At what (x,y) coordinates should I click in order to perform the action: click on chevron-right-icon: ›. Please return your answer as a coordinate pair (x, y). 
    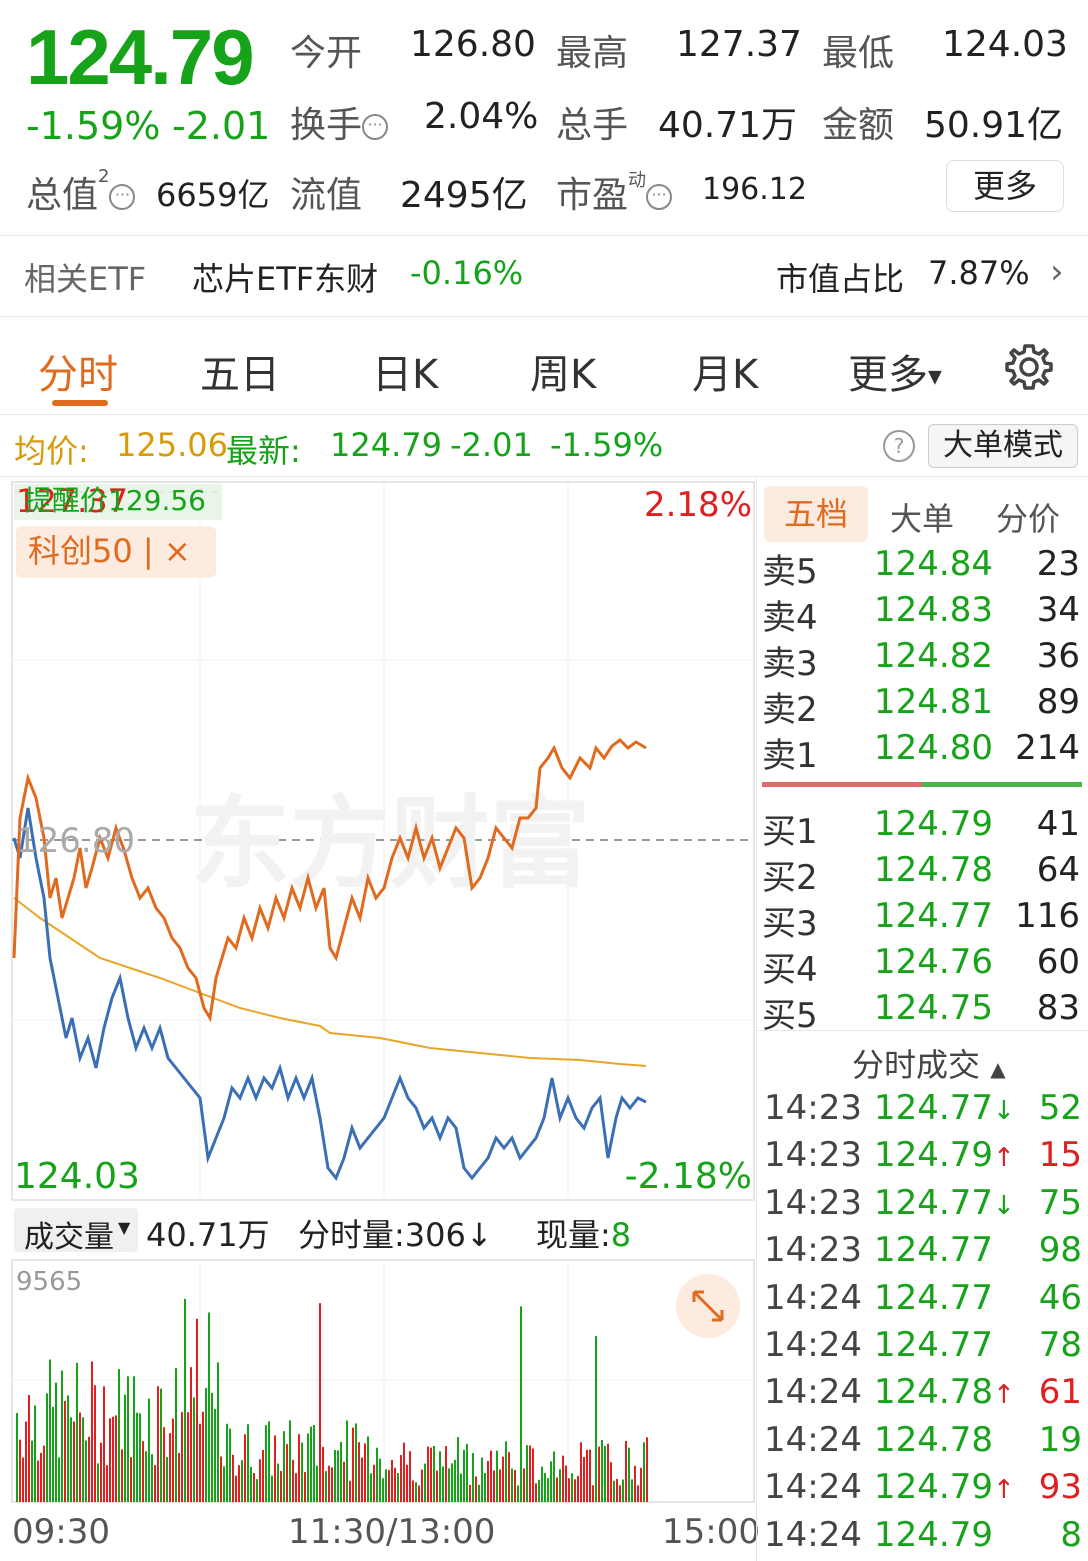
    Looking at the image, I should click on (1057, 272).